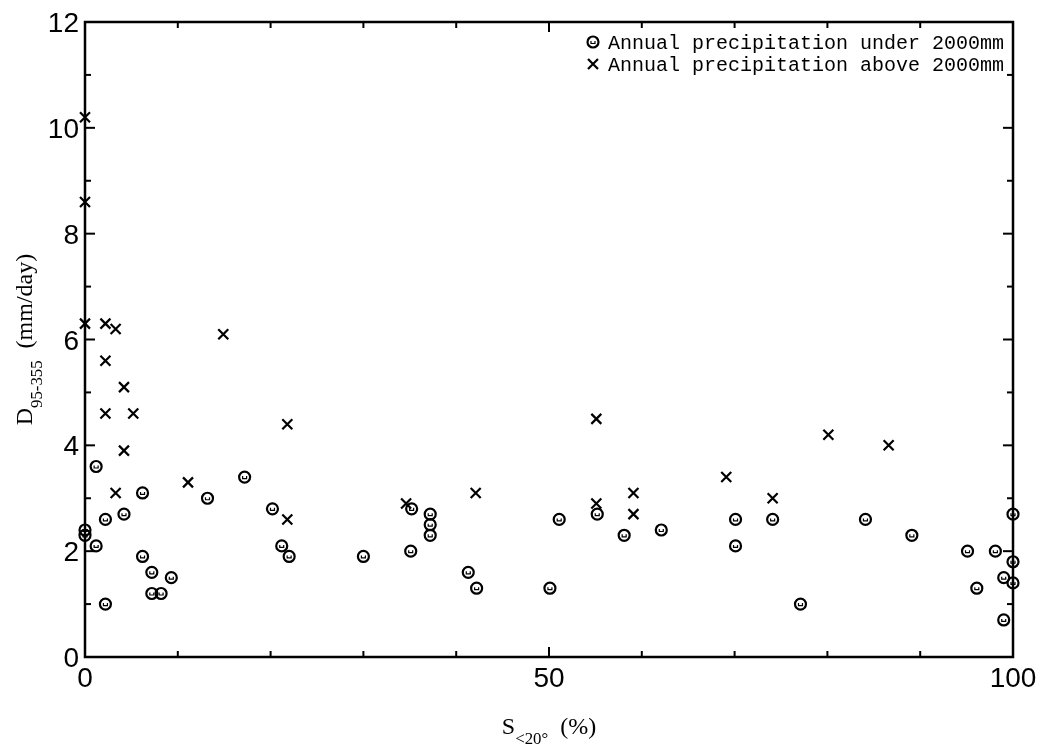 Image resolution: width=1041 pixels, height=746 pixels. What do you see at coordinates (71, 446) in the screenshot?
I see `y-tick-label: 4` at bounding box center [71, 446].